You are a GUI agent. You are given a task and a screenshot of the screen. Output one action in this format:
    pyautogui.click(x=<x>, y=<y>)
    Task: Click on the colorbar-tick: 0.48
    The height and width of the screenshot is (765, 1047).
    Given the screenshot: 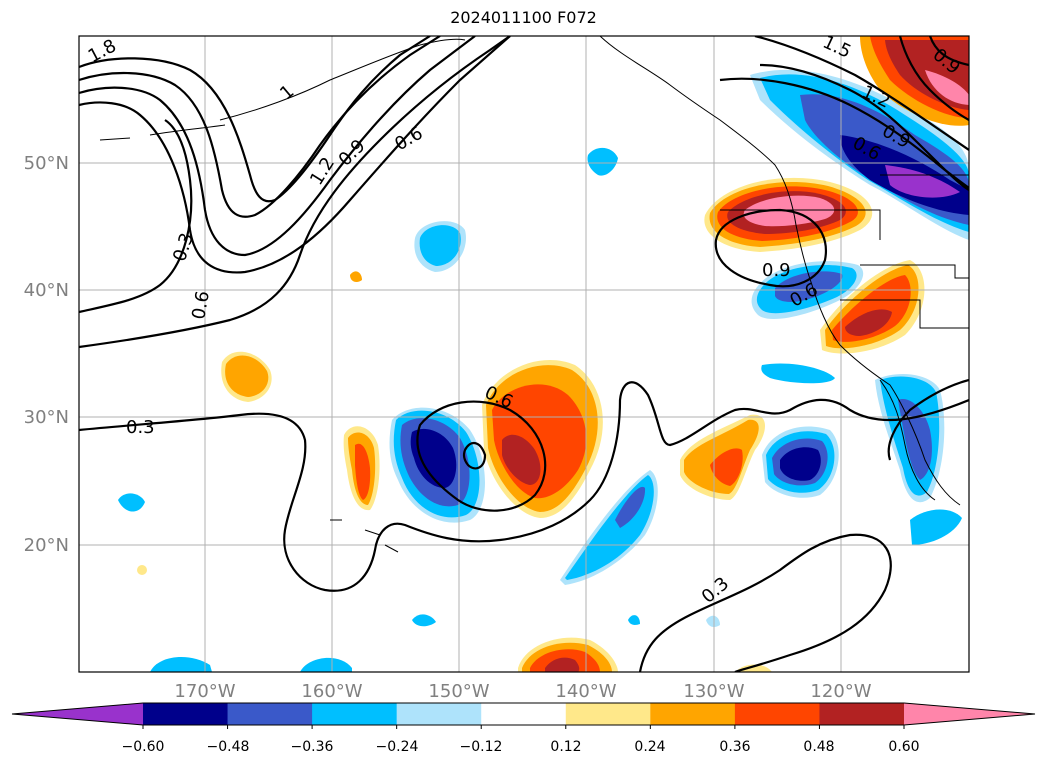 What is the action you would take?
    pyautogui.click(x=818, y=747)
    